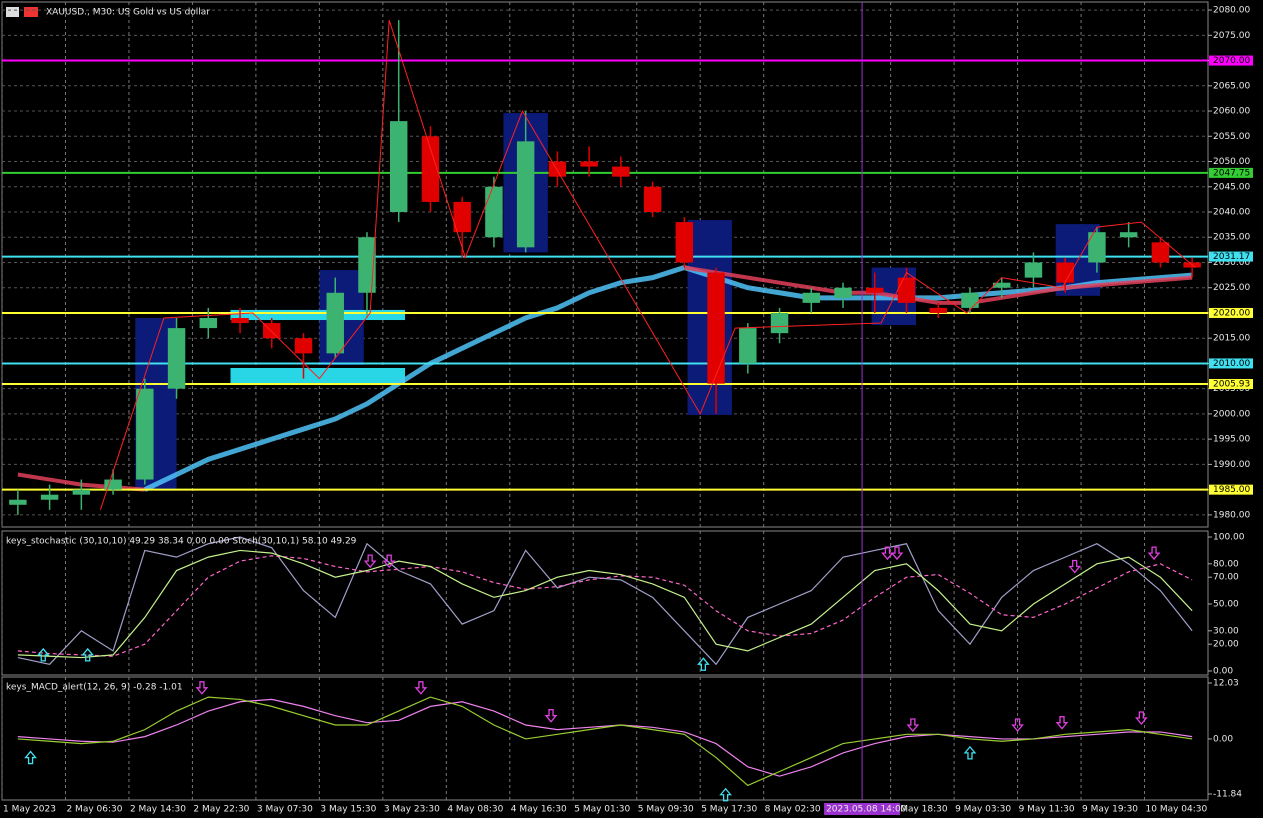 The height and width of the screenshot is (818, 1263). What do you see at coordinates (1231, 257) in the screenshot?
I see `level-label: 2031.17` at bounding box center [1231, 257].